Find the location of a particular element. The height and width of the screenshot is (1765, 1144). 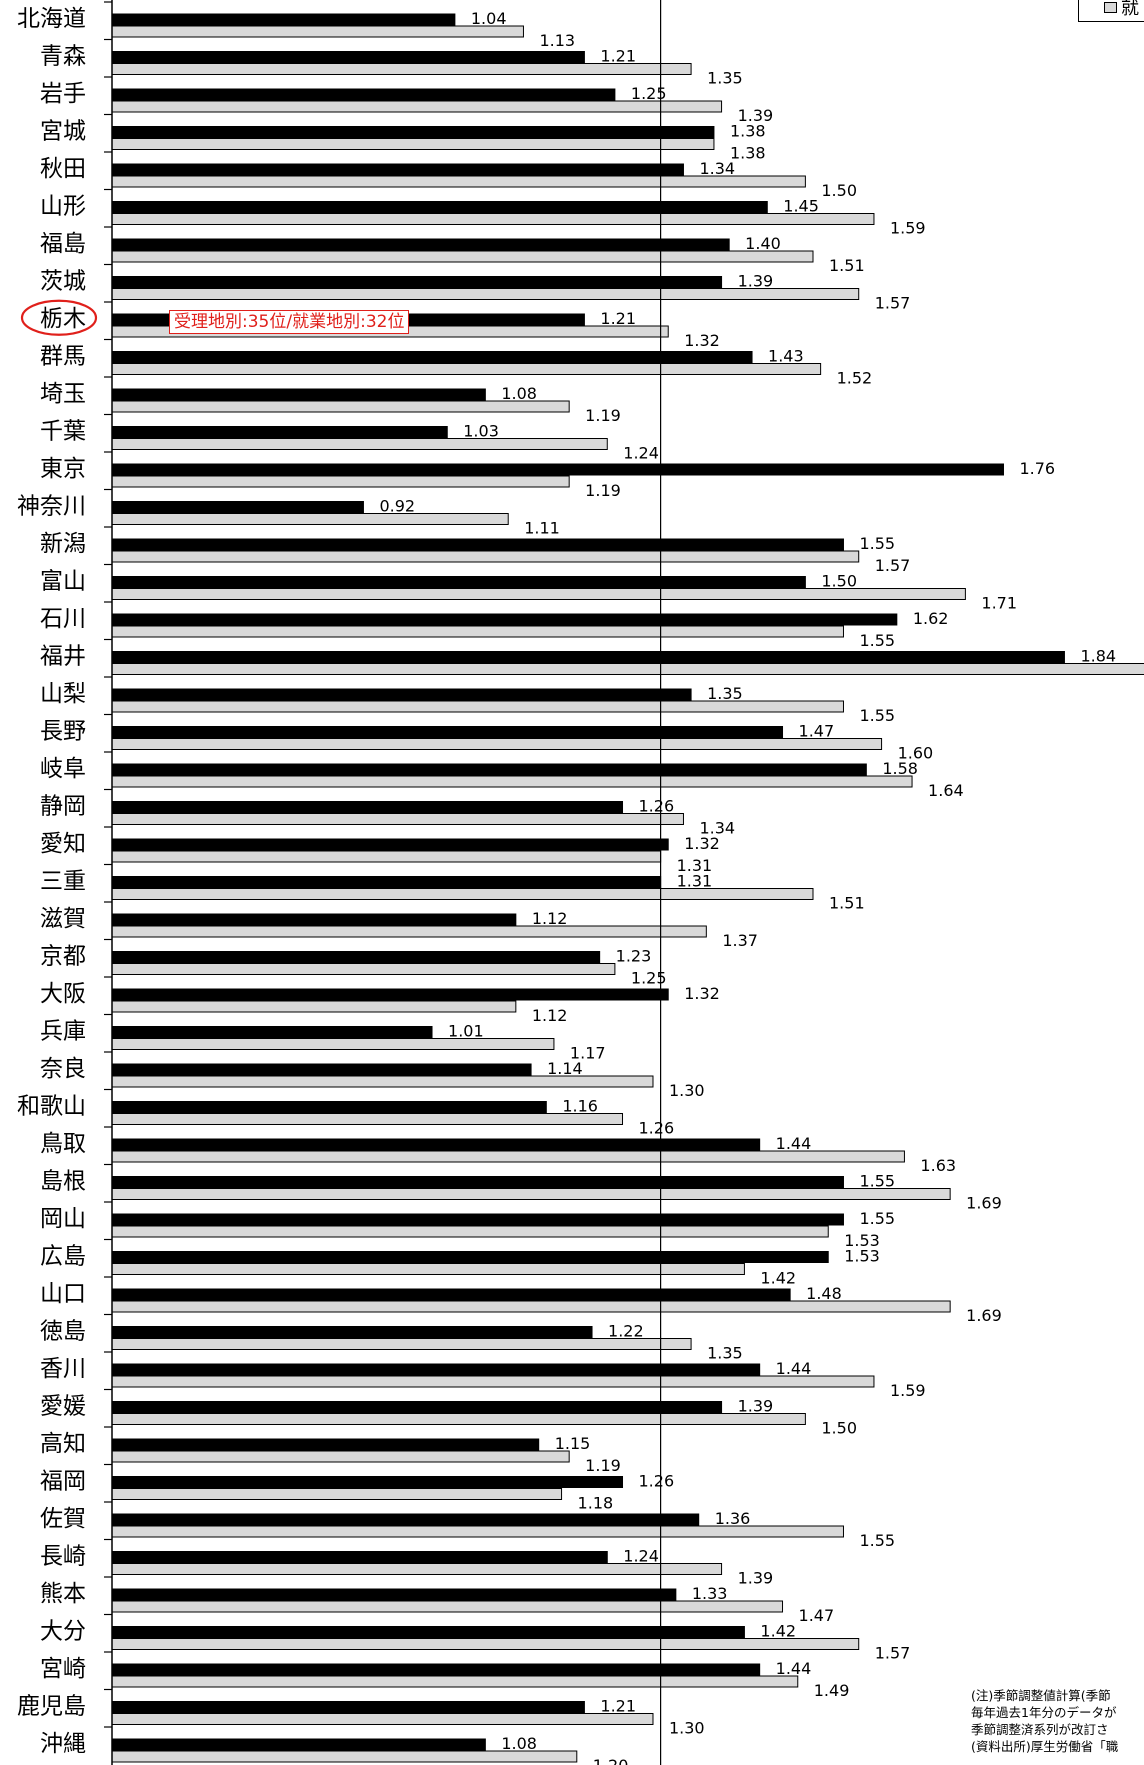

category-label: 山形 is located at coordinates (63, 206).